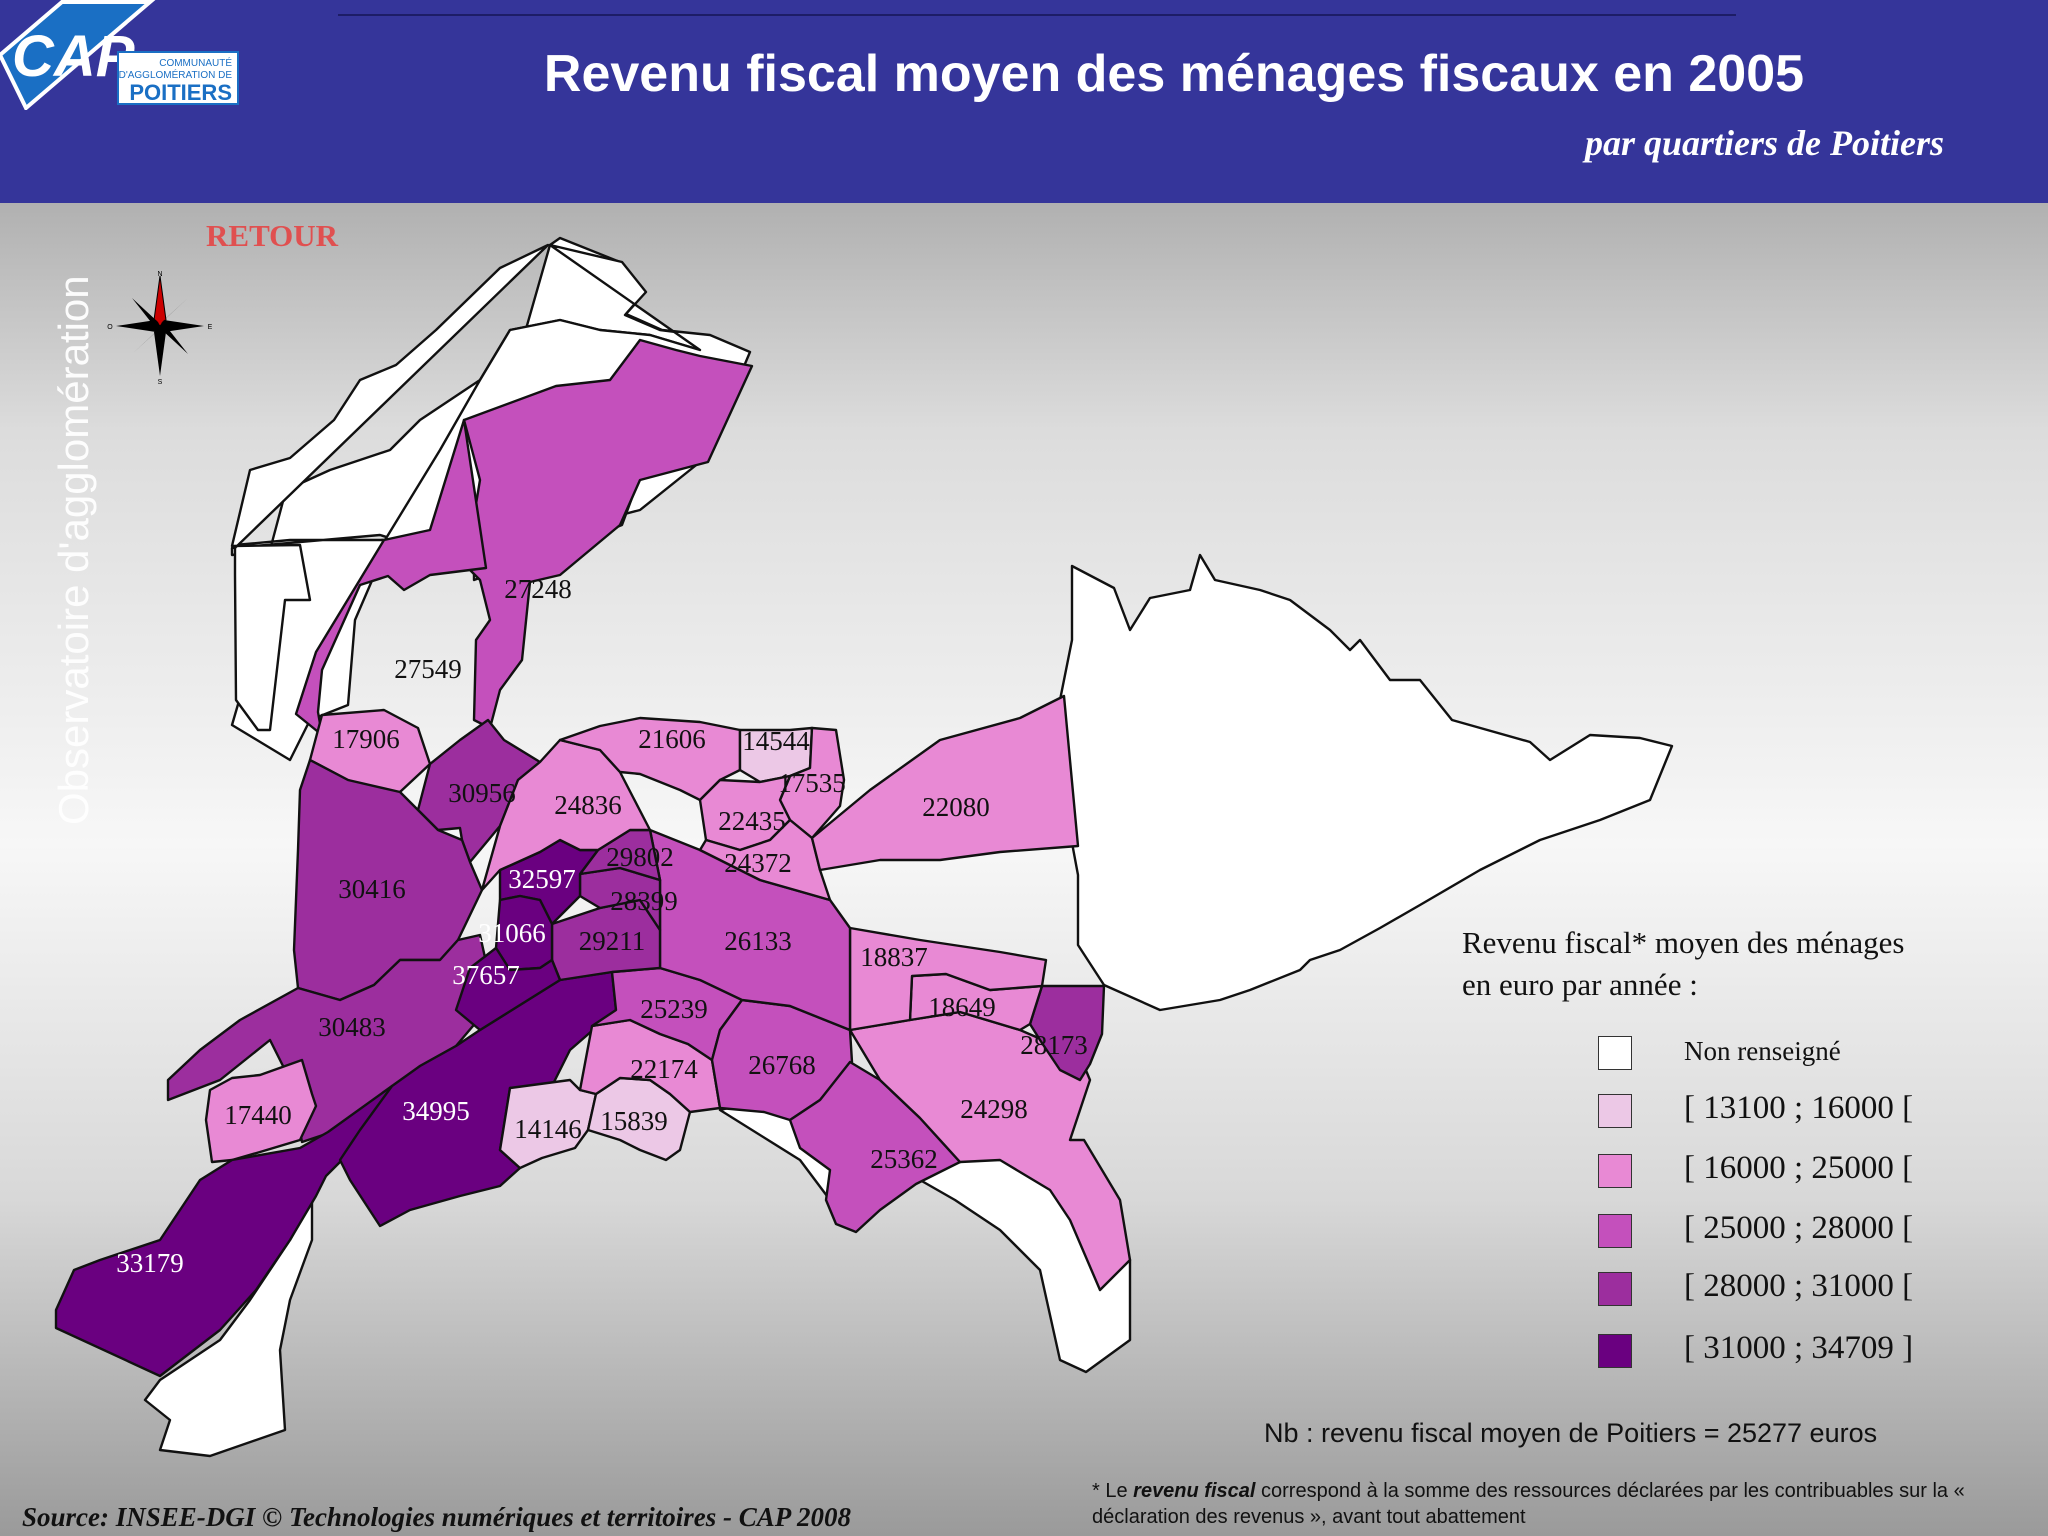  I want to click on compass-w-label: O, so click(110, 327).